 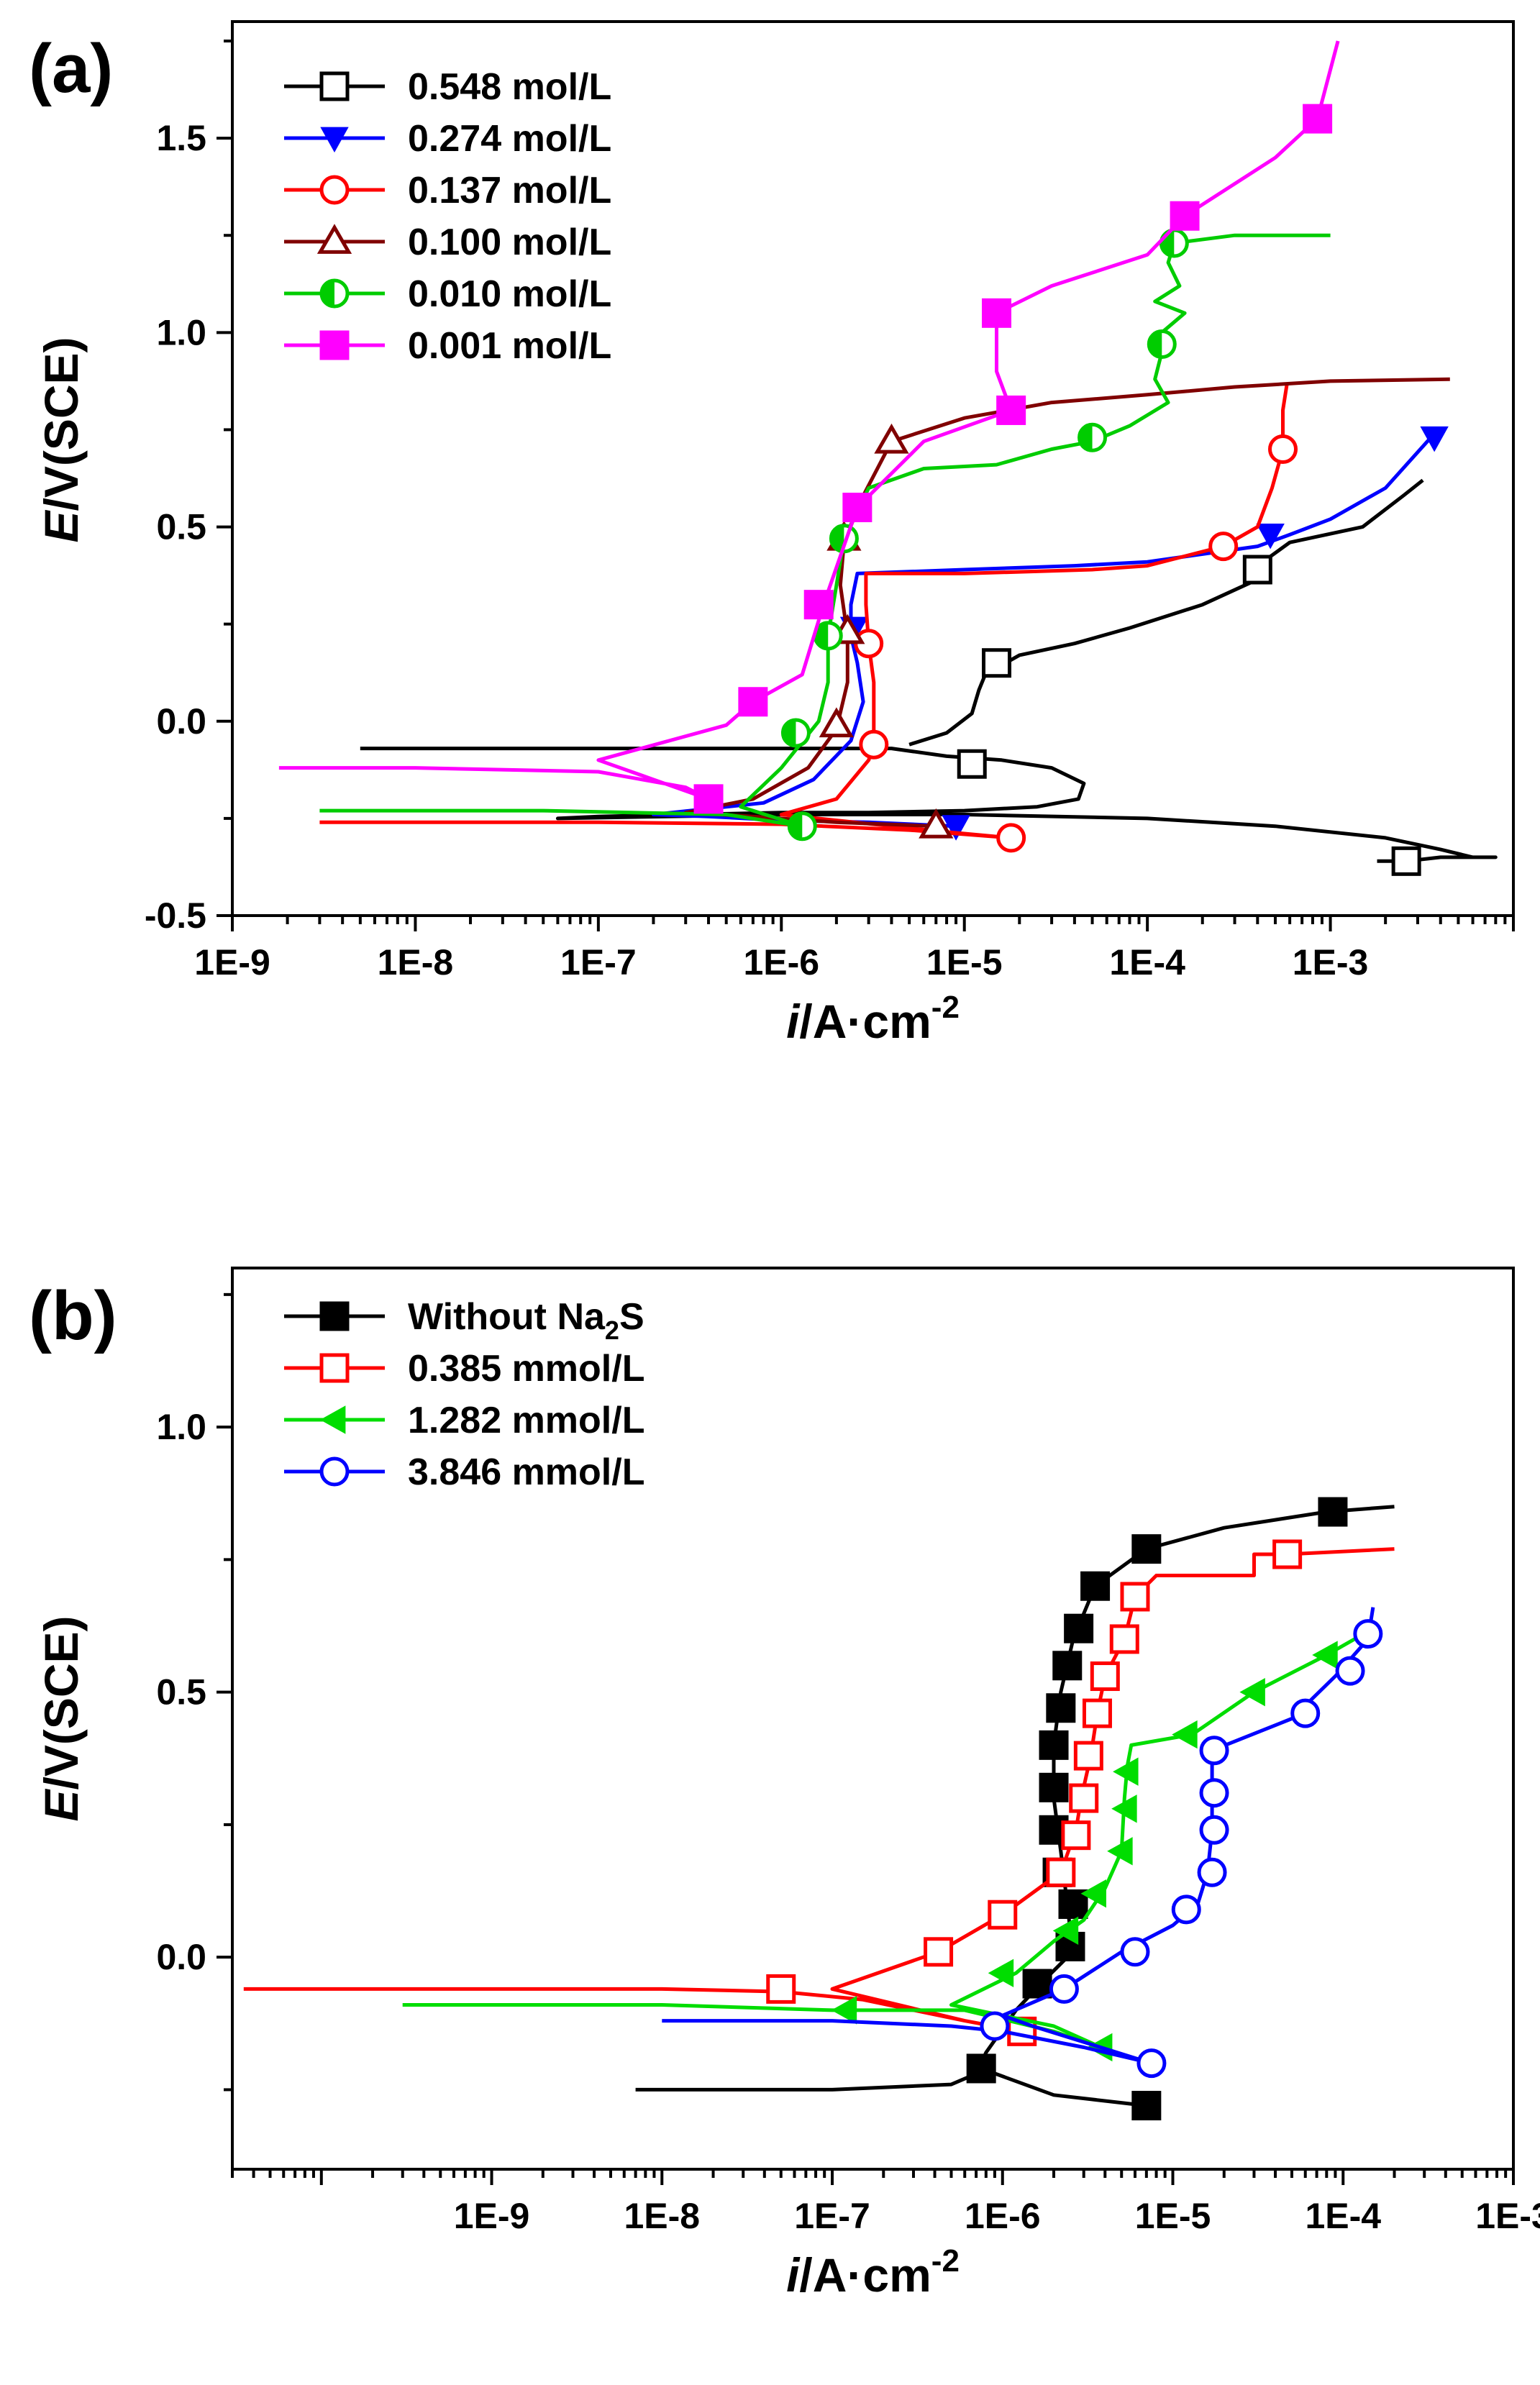 I want to click on y-tick-label: 0.0, so click(x=181, y=721).